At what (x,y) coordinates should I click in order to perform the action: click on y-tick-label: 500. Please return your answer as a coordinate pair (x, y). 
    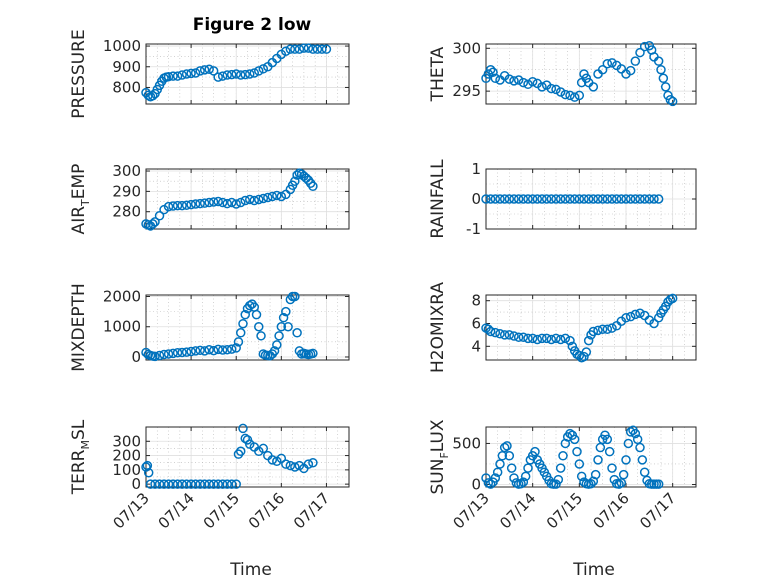
    Looking at the image, I should click on (466, 443).